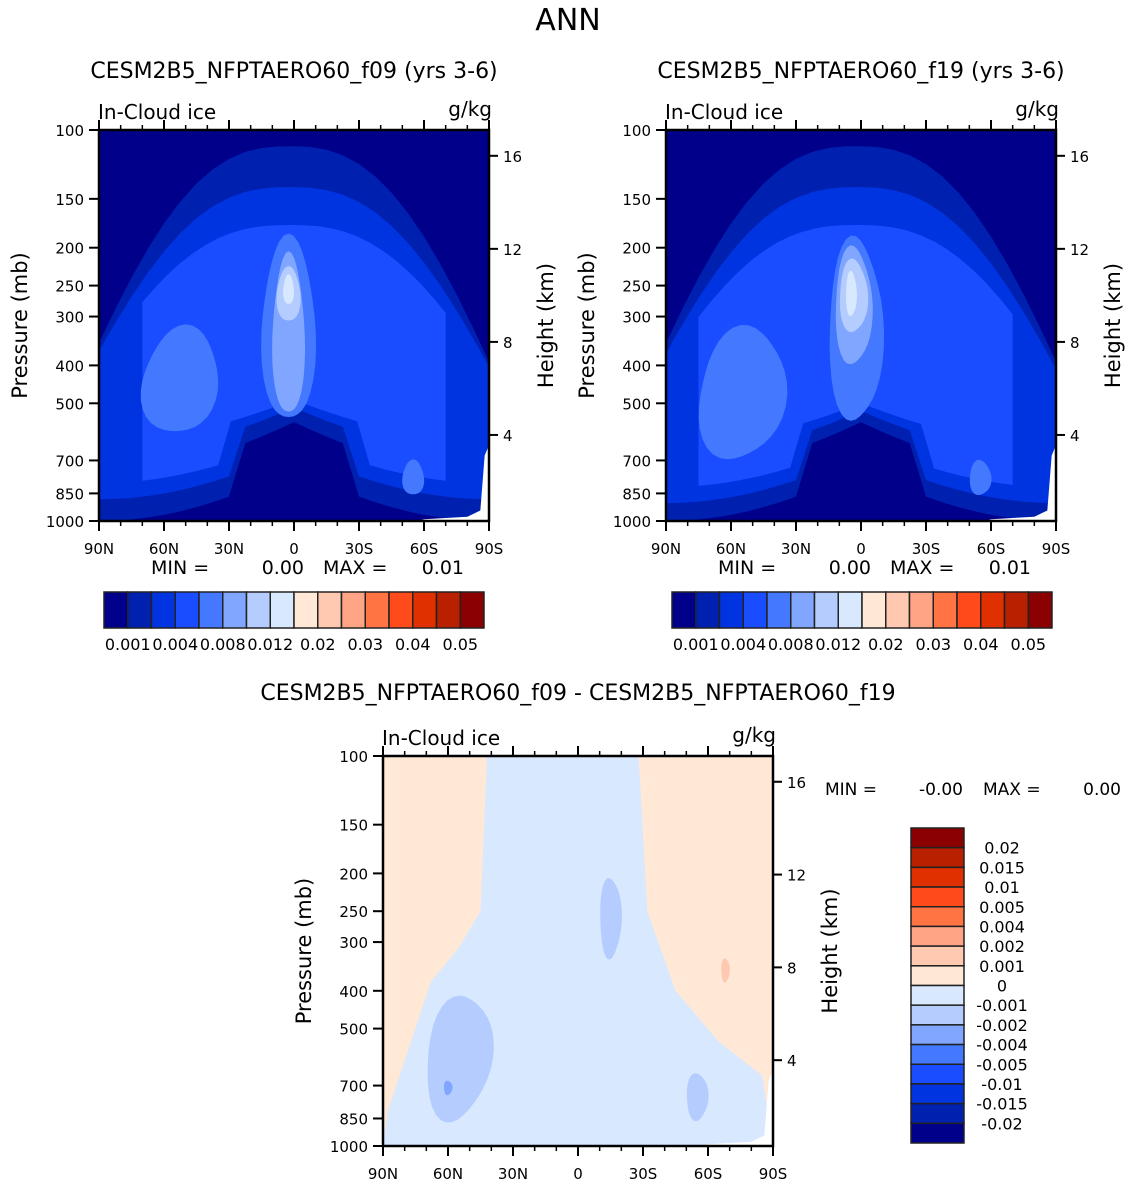 The height and width of the screenshot is (1185, 1137). What do you see at coordinates (860, 71) in the screenshot?
I see `panel-title: CESM2B5_NFPTAERO60_f19 (yrs 3-6)` at bounding box center [860, 71].